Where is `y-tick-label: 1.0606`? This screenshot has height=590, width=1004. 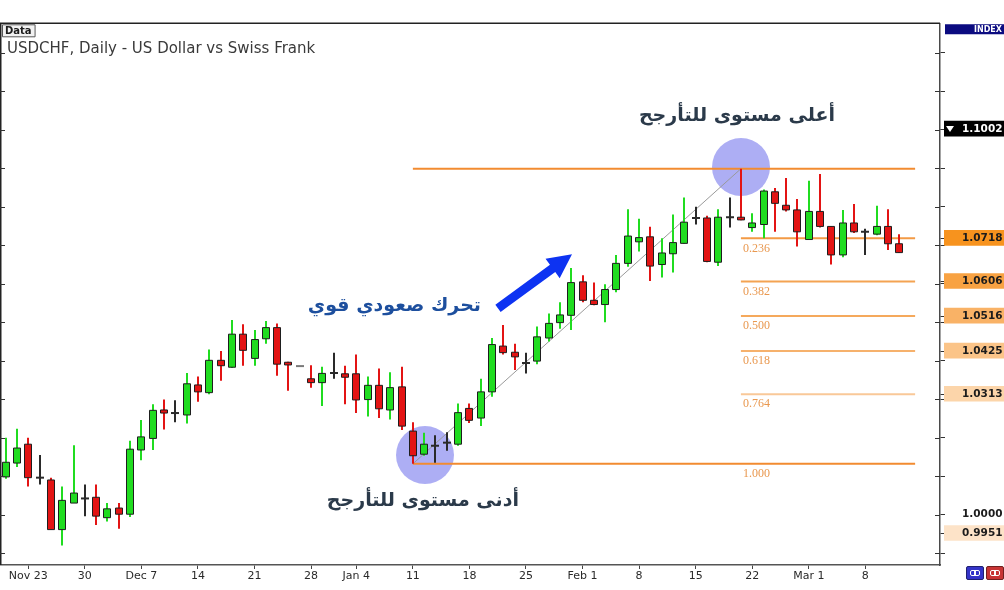 y-tick-label: 1.0606 is located at coordinates (982, 280).